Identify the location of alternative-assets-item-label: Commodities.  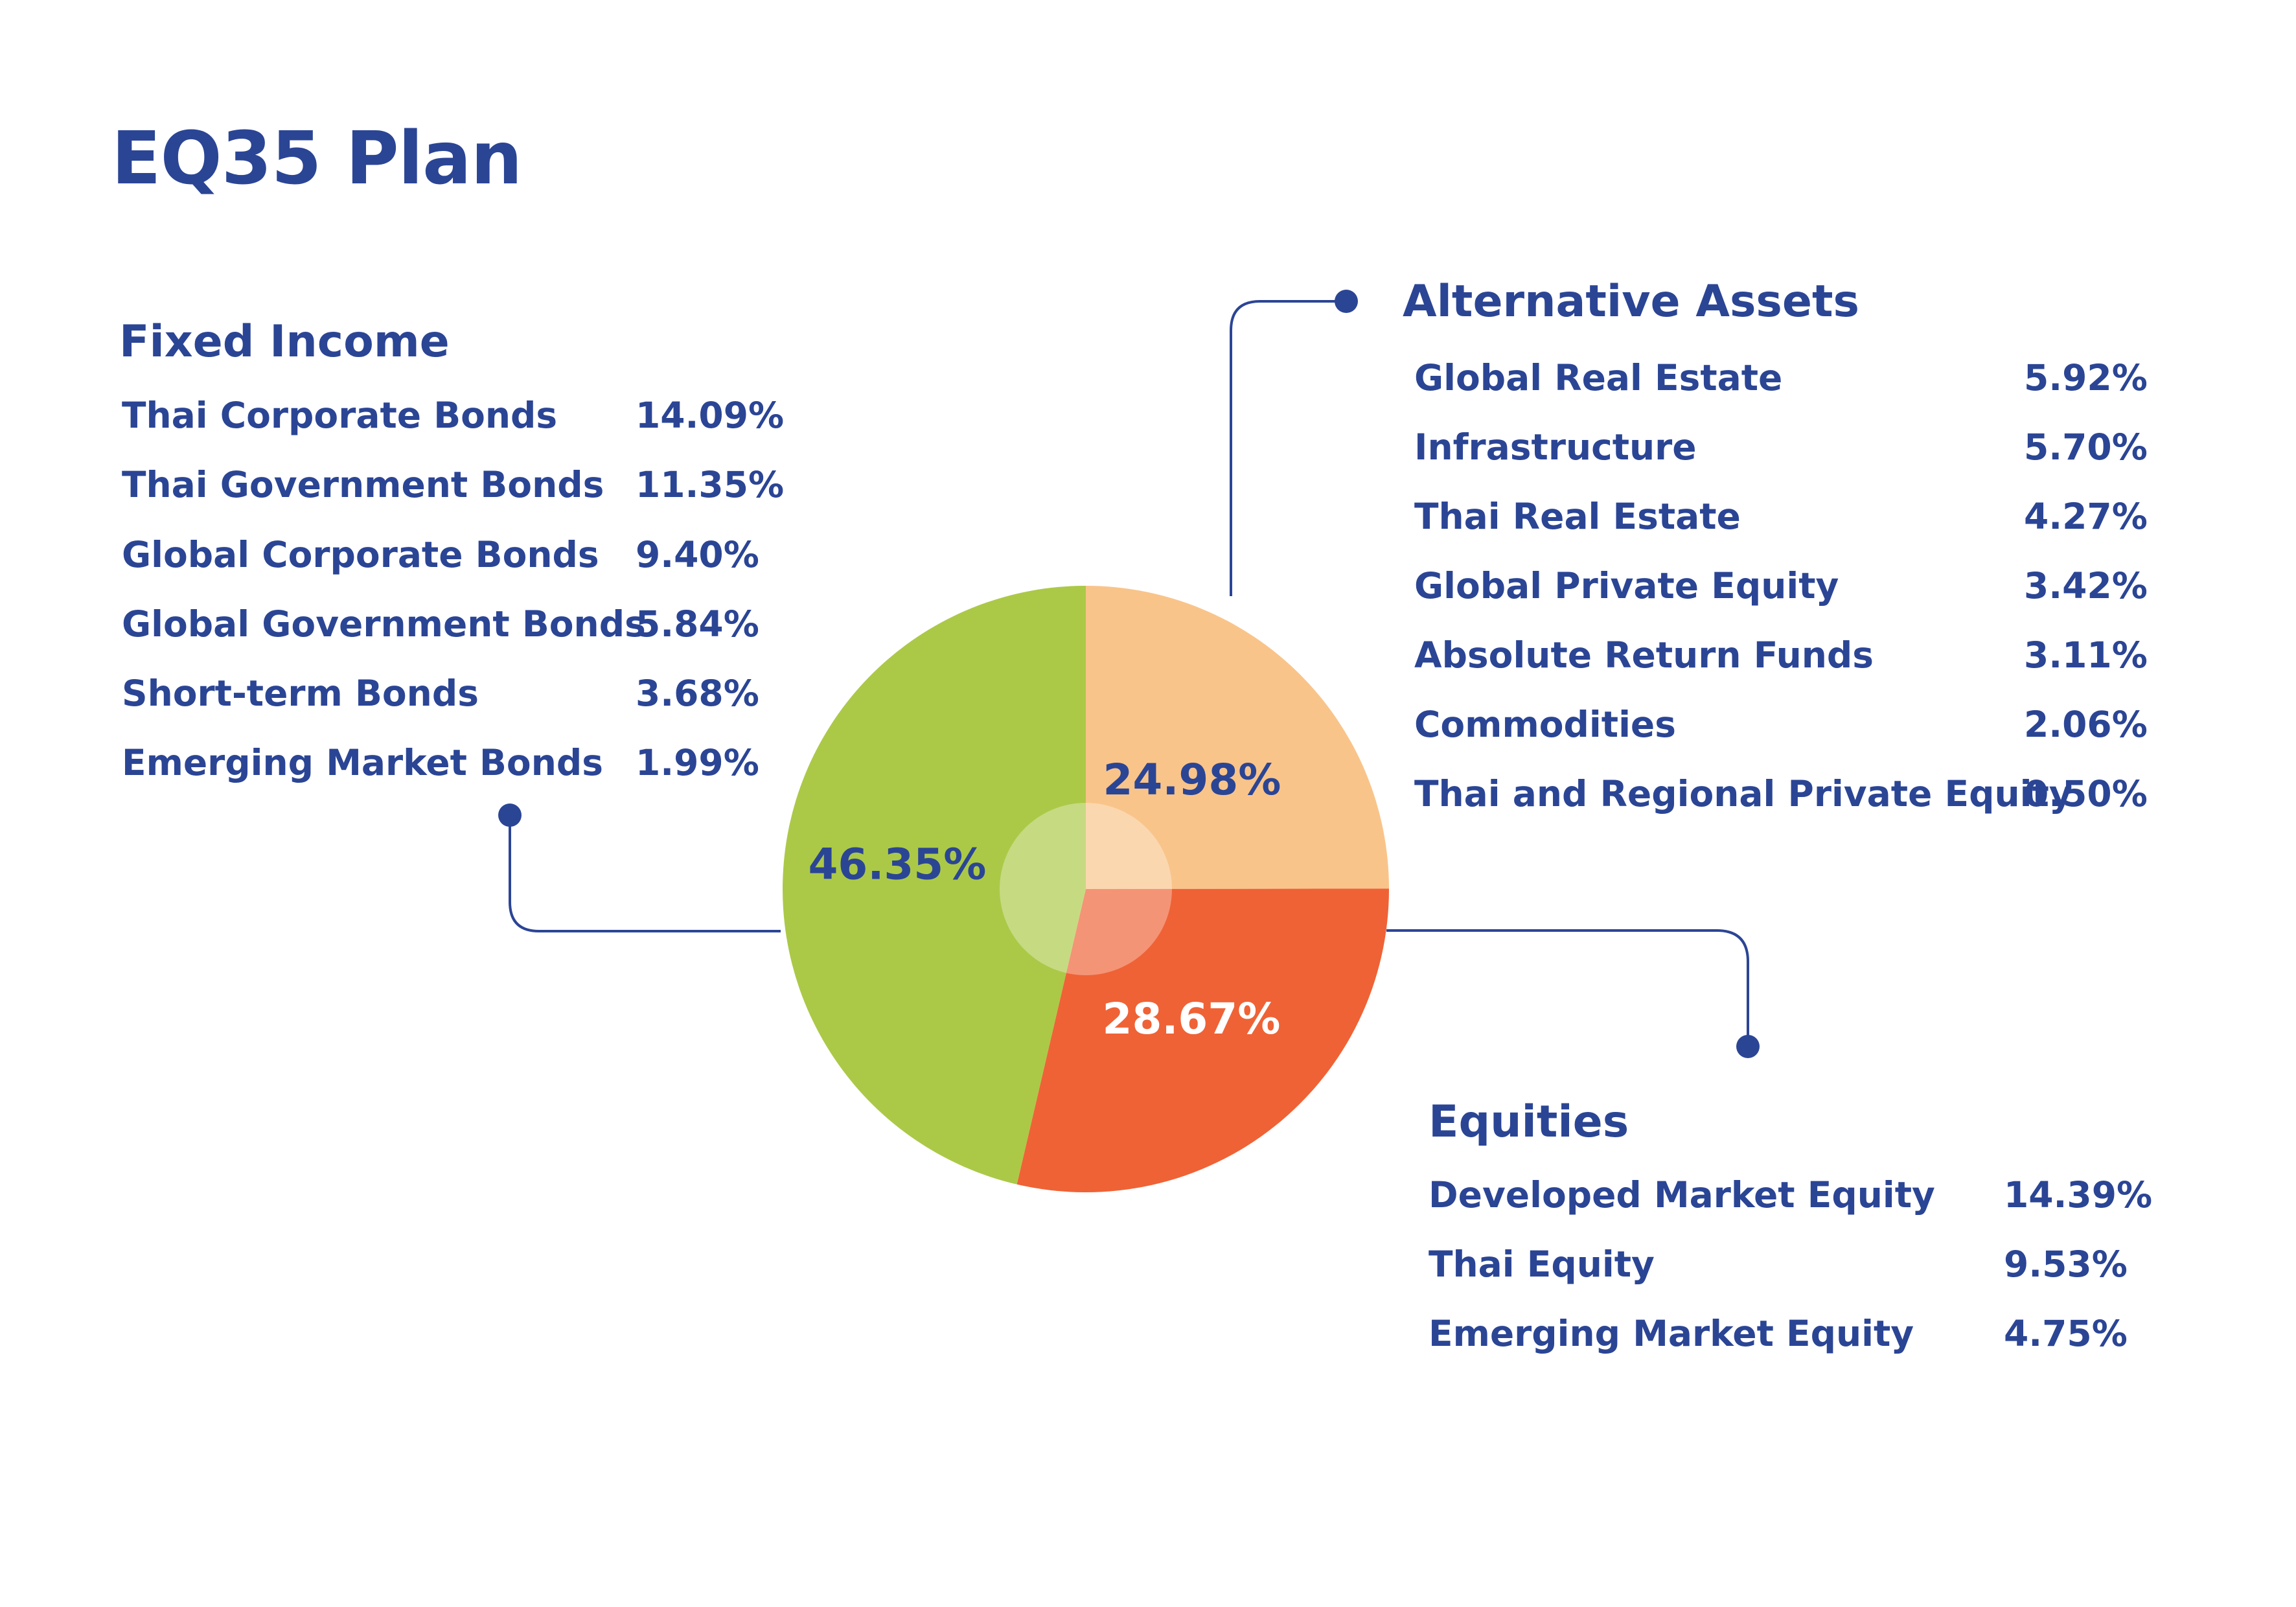
(1545, 724).